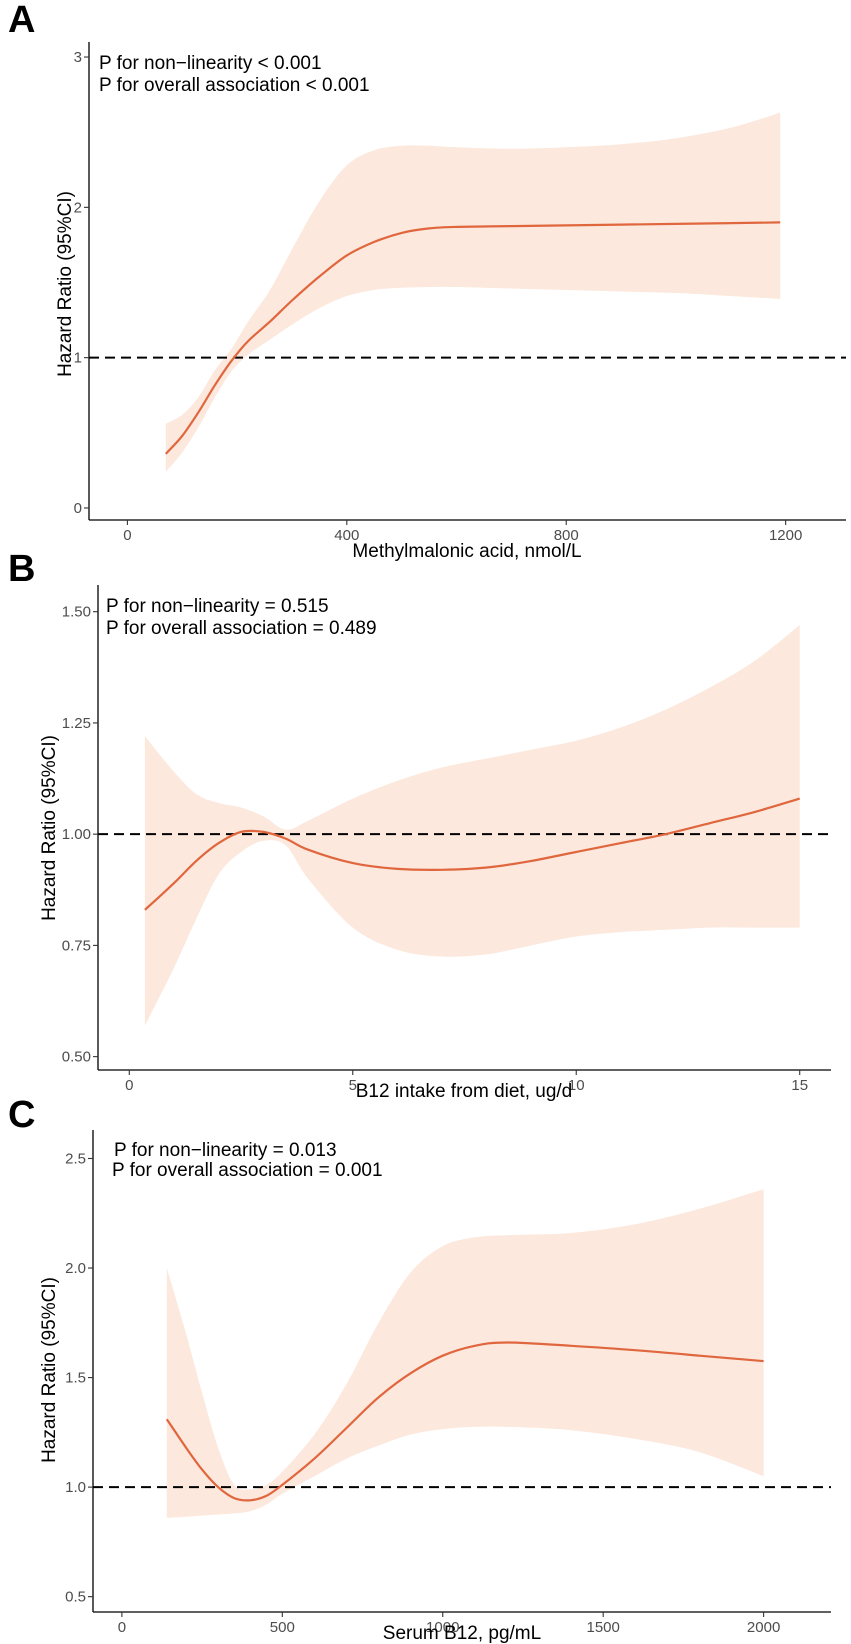 This screenshot has height=1644, width=851. Describe the element at coordinates (76, 834) in the screenshot. I see `y-tick-label: 1.00` at that location.